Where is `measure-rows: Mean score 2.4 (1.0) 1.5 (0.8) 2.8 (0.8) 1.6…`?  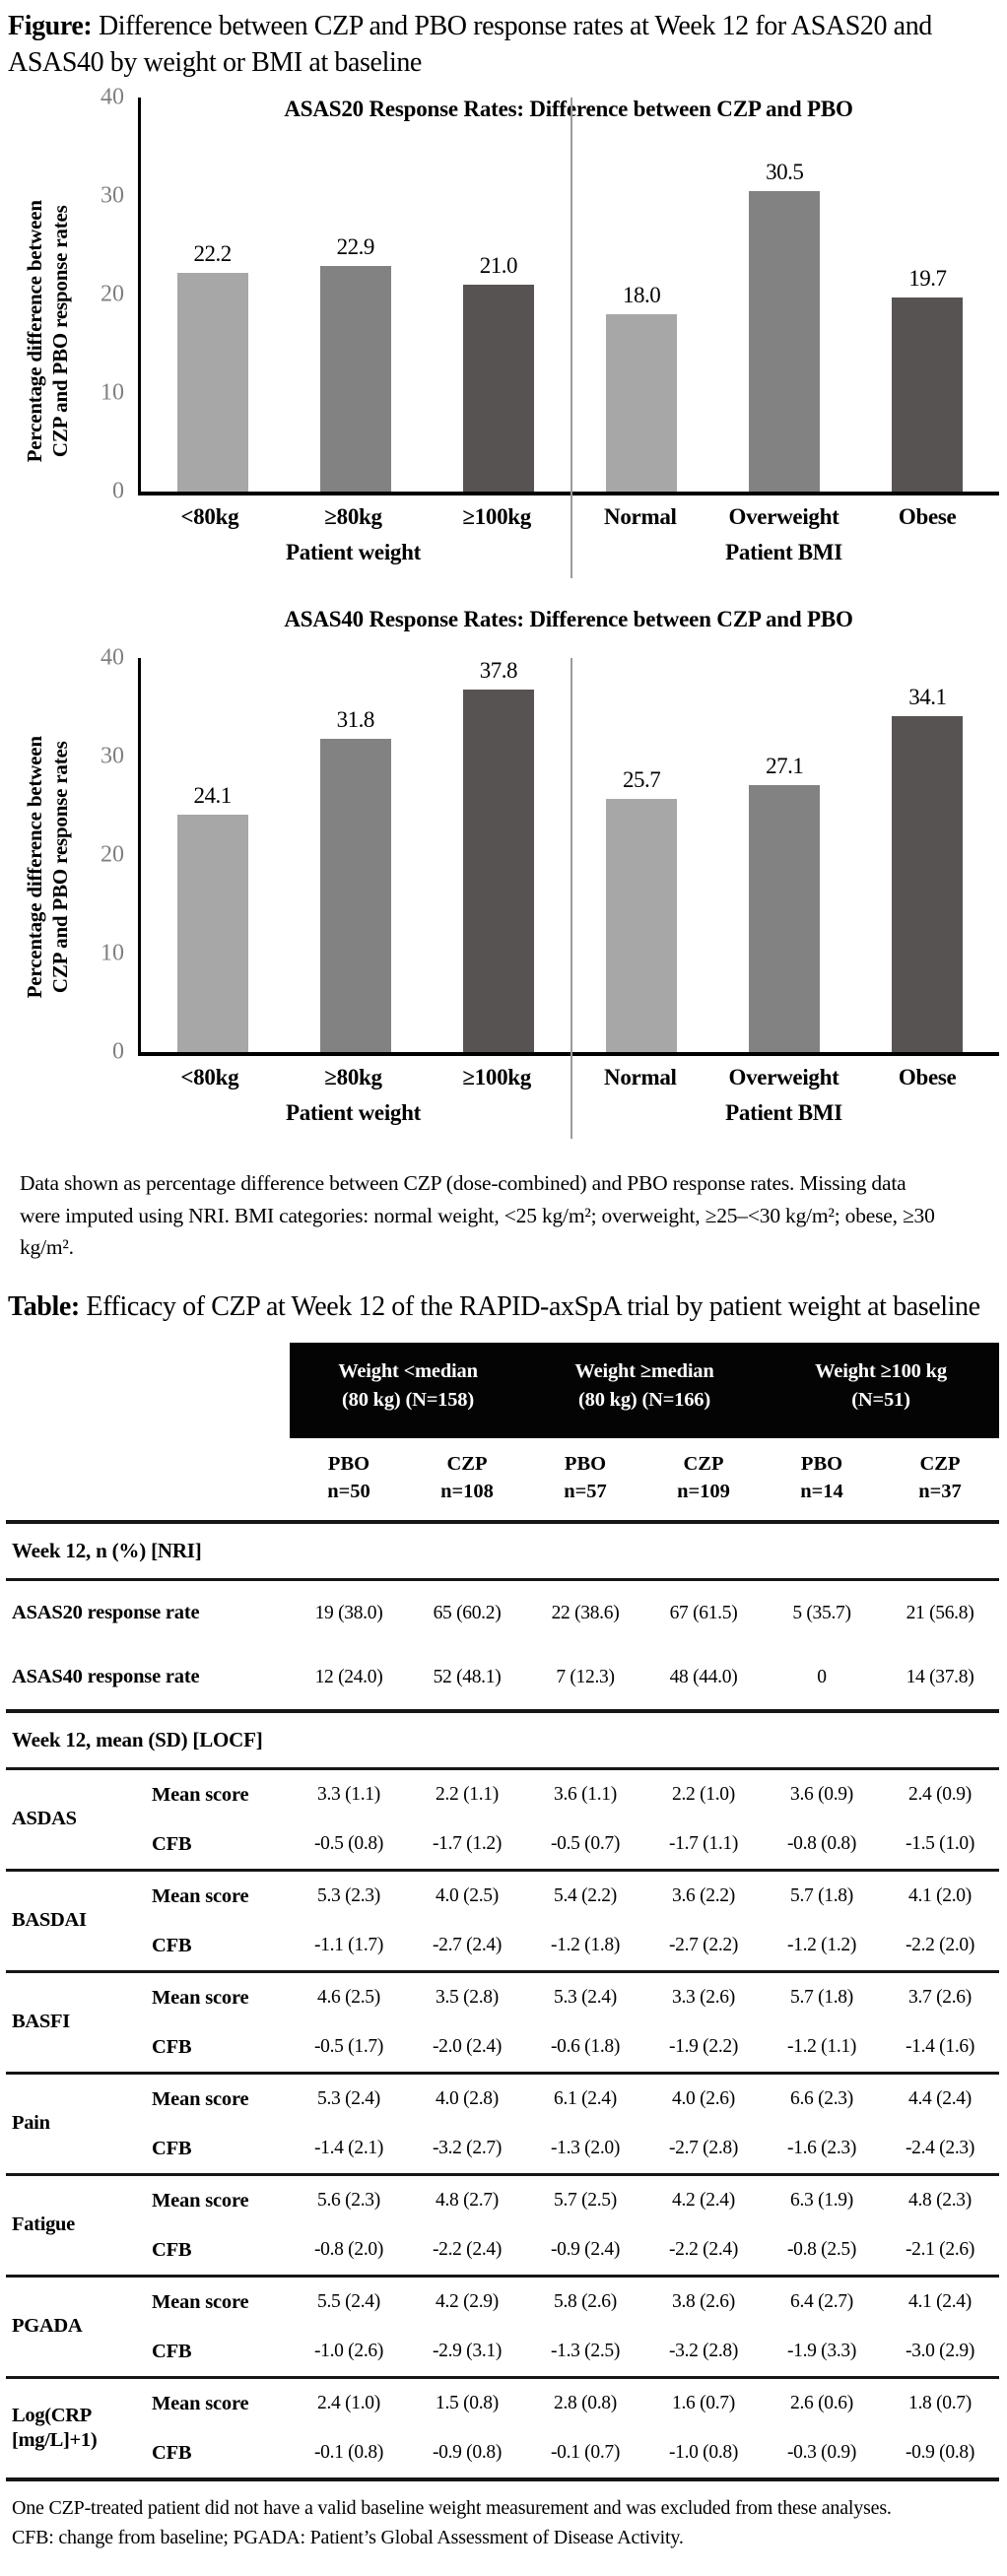
measure-rows: Mean score 2.4 (1.0) 1.5 (0.8) 2.8 (0.8) 1.6… is located at coordinates (575, 2428).